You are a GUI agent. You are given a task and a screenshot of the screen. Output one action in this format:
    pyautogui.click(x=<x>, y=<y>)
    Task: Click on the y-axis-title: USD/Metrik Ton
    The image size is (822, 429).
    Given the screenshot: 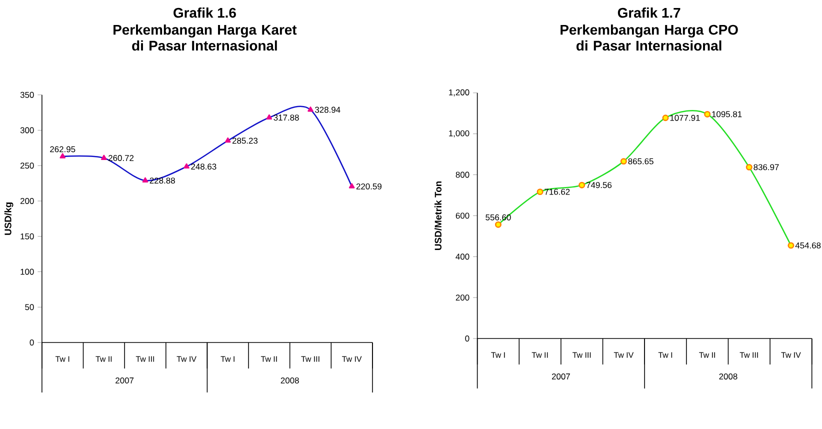 What is the action you would take?
    pyautogui.click(x=438, y=215)
    